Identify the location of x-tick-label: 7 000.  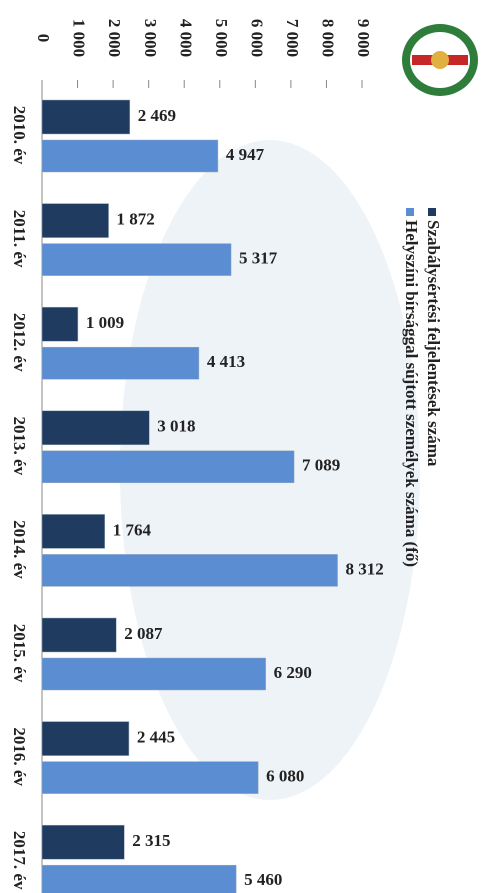
(292, 38).